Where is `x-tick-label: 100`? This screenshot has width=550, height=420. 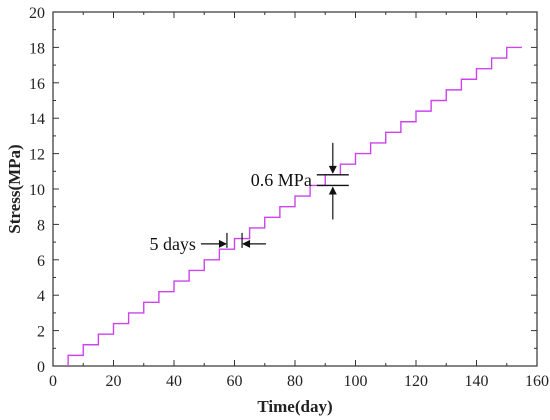 x-tick-label: 100 is located at coordinates (356, 381).